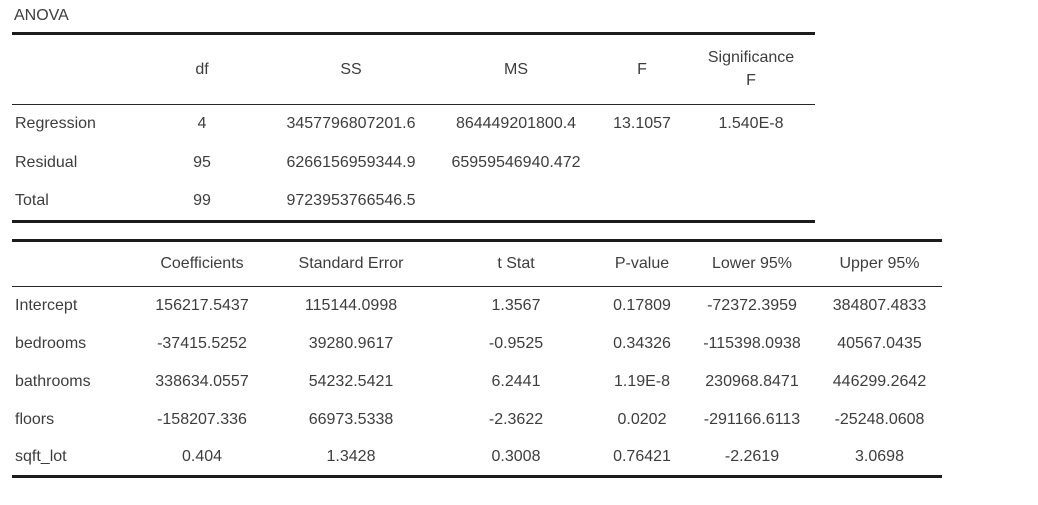 The image size is (1038, 505). What do you see at coordinates (351, 69) in the screenshot?
I see `column-header-ss: SS` at bounding box center [351, 69].